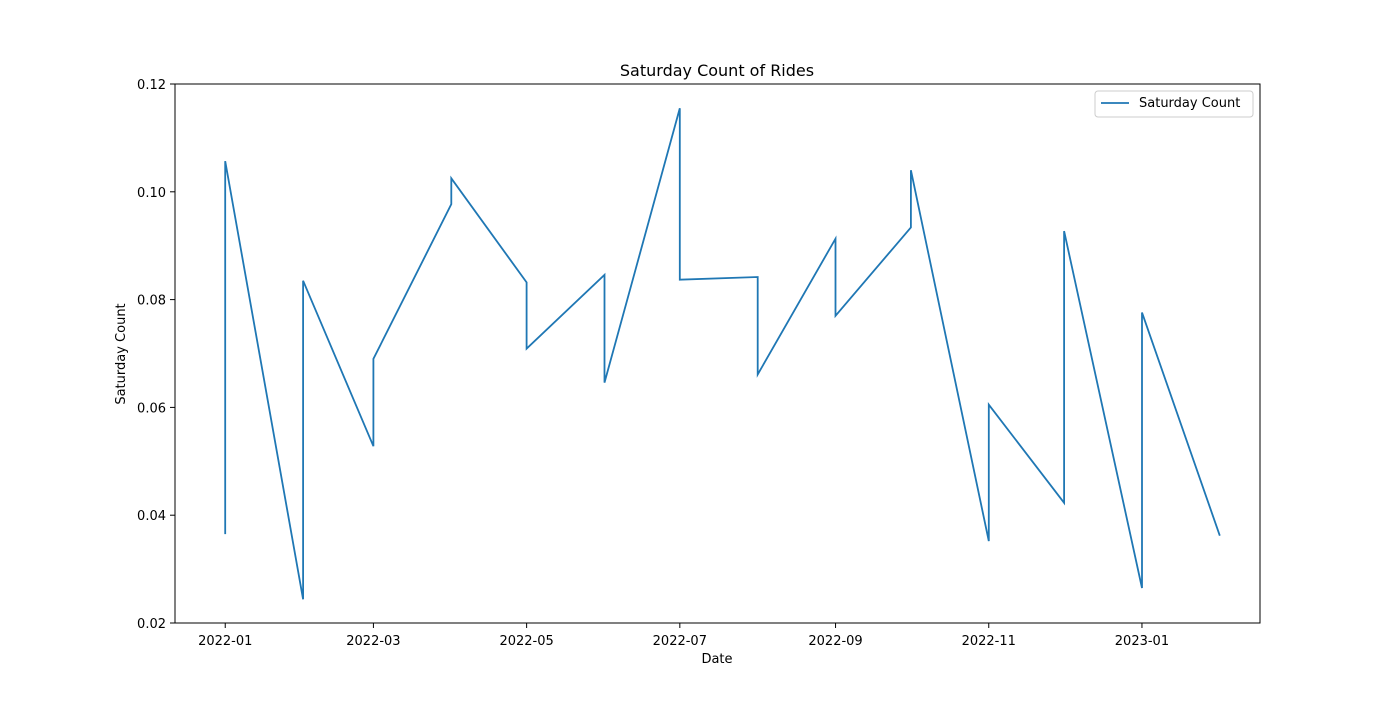 The height and width of the screenshot is (704, 1400). Describe the element at coordinates (151, 624) in the screenshot. I see `y-tick-label: 0.02` at that location.